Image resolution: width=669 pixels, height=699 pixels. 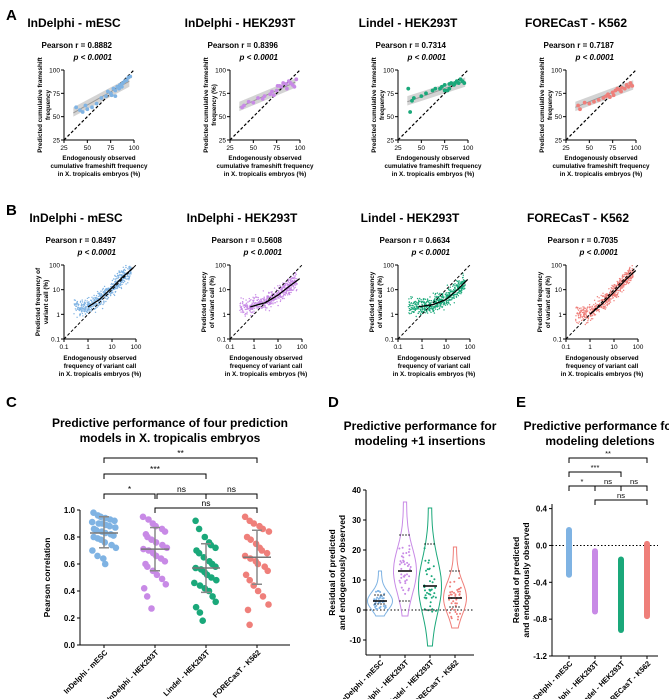 I want to click on fit-line, so click(x=436, y=91).